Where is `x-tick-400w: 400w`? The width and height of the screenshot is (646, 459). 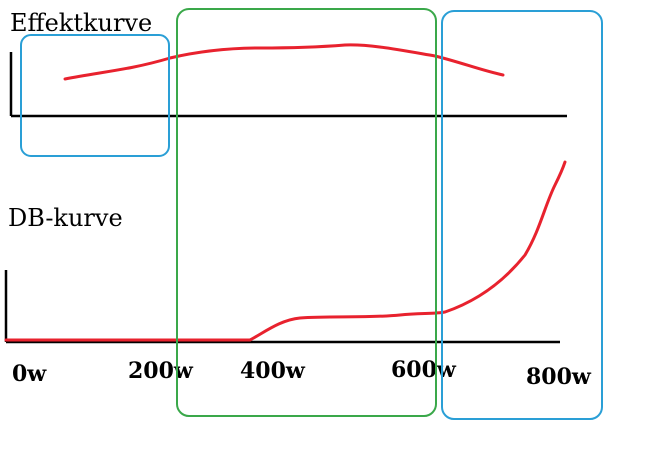 x-tick-400w: 400w is located at coordinates (273, 371).